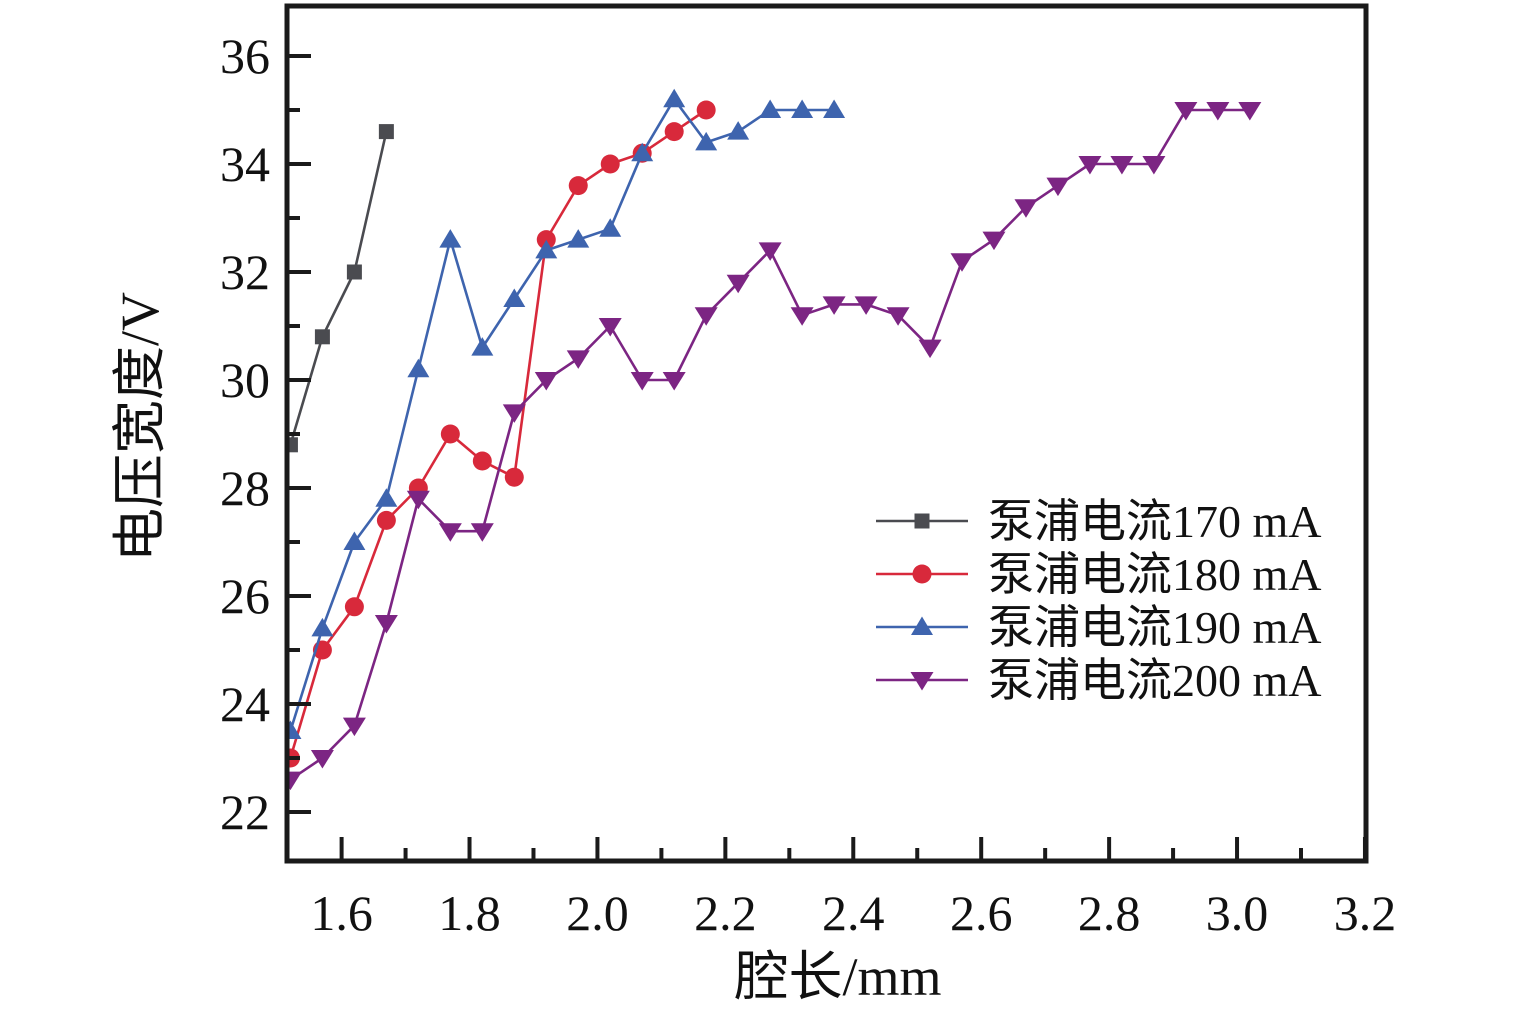  I want to click on x-tick-label: 3.2, so click(1365, 913).